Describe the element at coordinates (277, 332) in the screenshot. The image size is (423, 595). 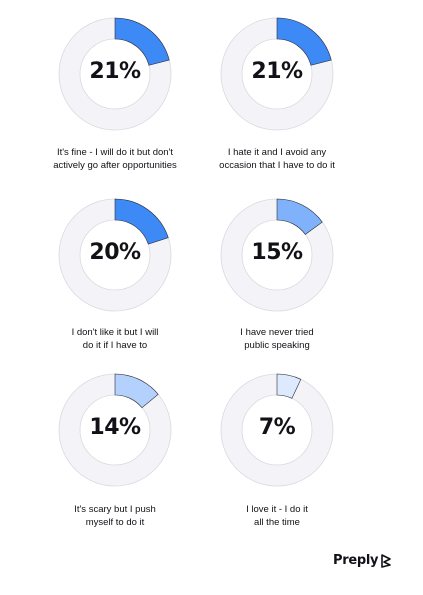
I see `donut-category-label-line: I have never tried` at that location.